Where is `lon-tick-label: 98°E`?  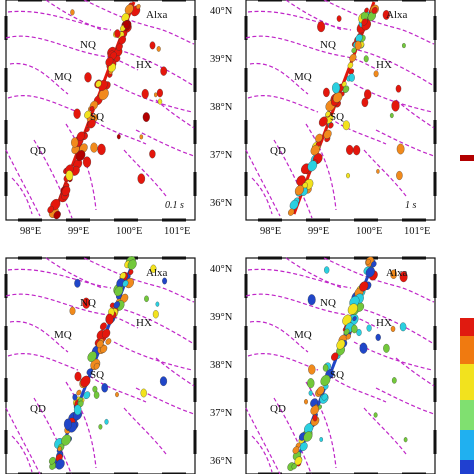
lon-tick-label: 98°E is located at coordinates (270, 231).